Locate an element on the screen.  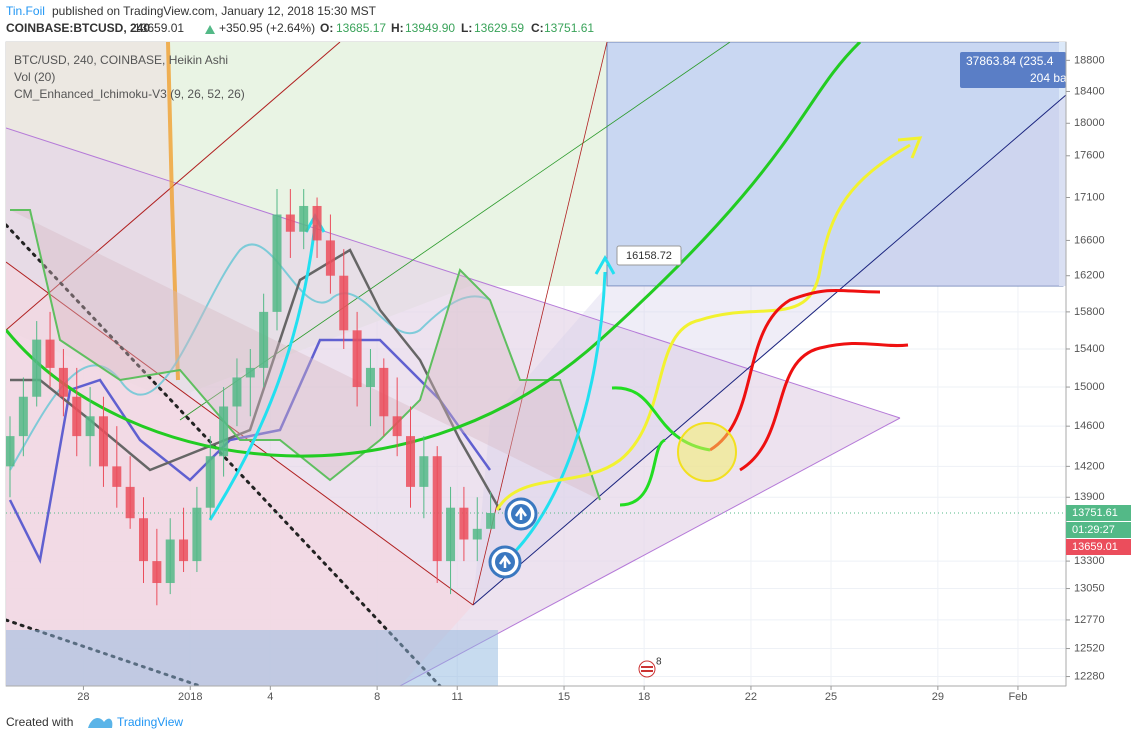
price: 13659.01 is located at coordinates (159, 28).